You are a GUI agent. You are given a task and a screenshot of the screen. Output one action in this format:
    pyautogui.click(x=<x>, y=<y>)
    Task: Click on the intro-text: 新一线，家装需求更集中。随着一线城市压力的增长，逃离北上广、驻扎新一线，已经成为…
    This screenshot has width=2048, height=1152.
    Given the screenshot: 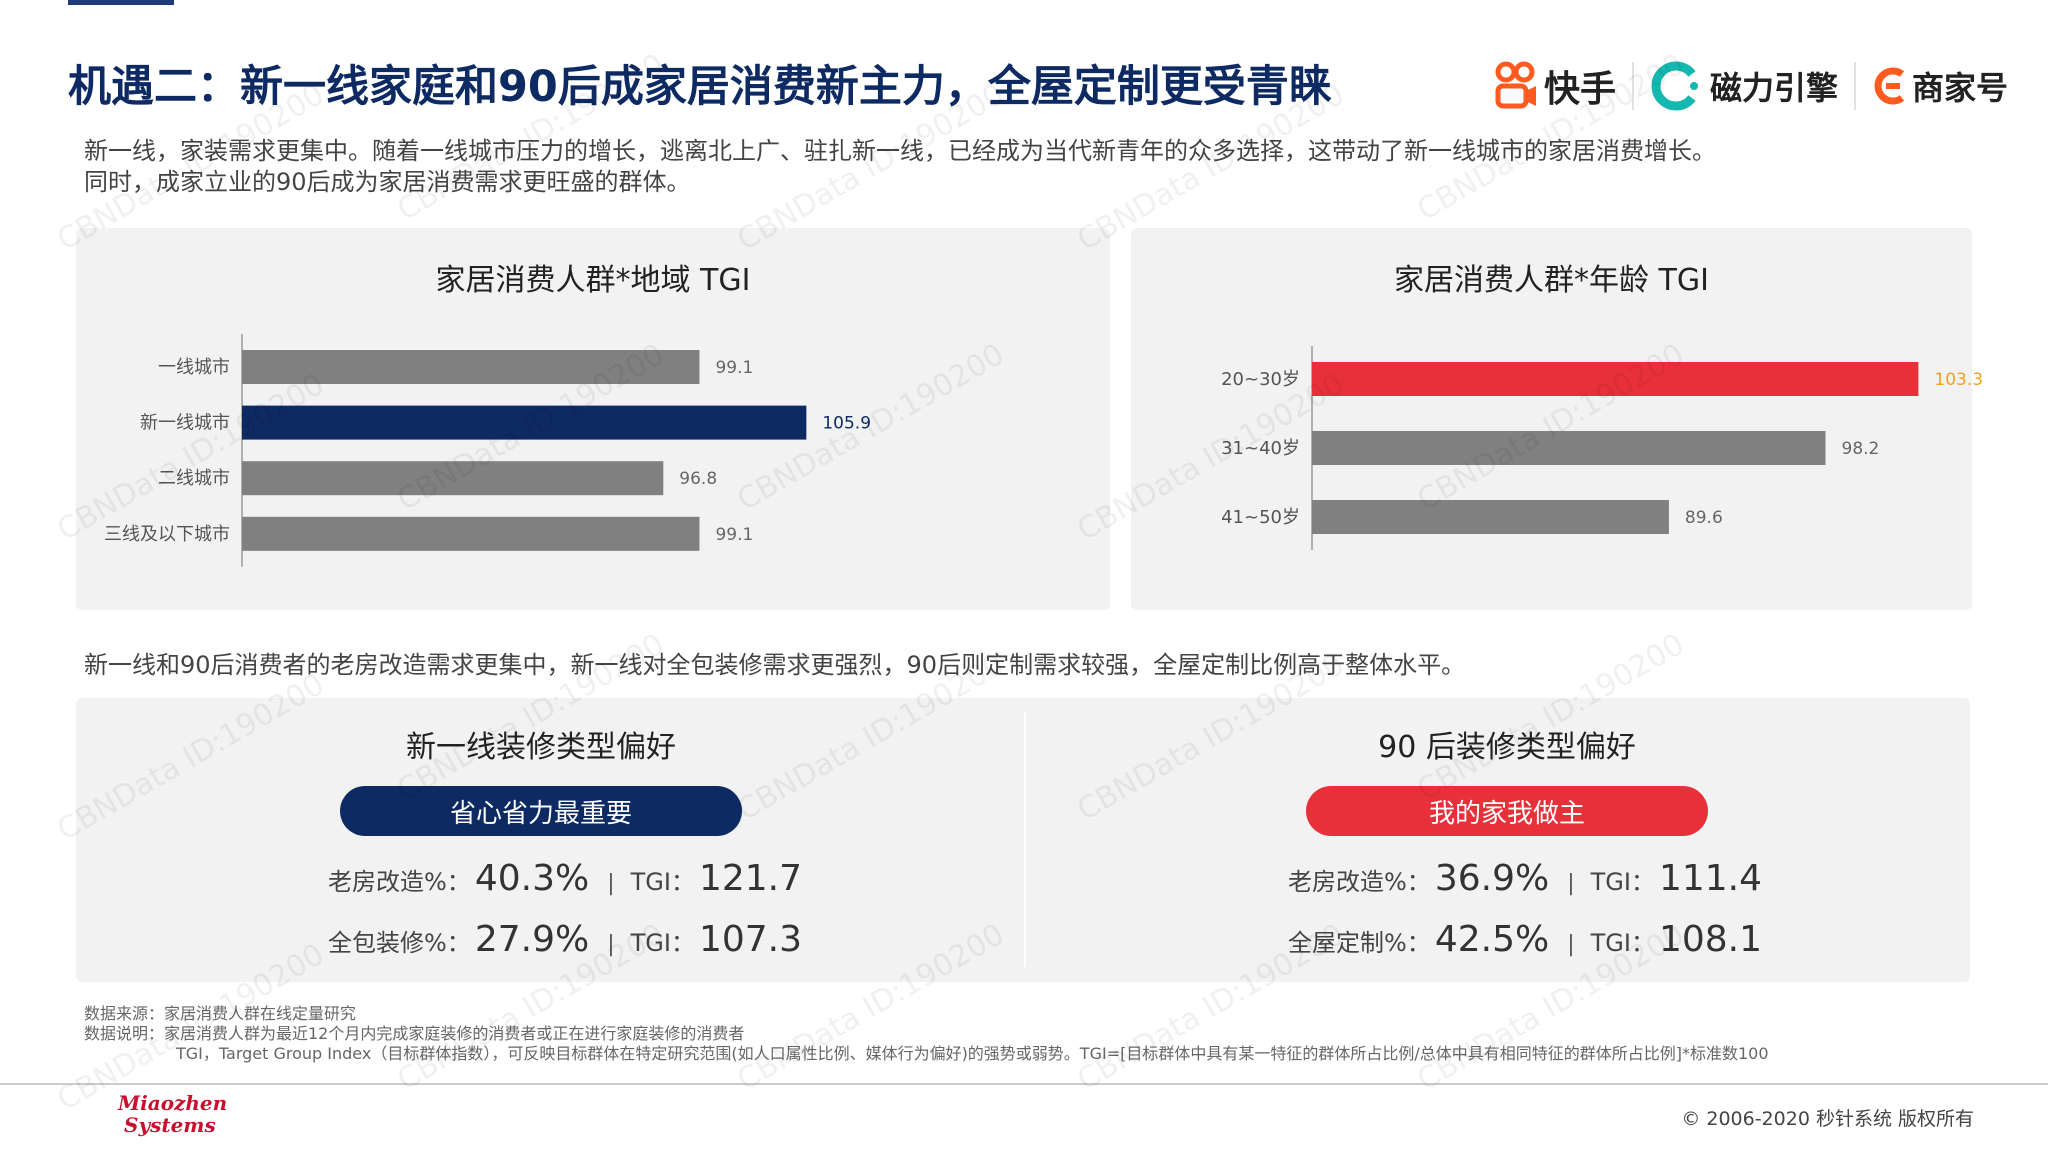 What is the action you would take?
    pyautogui.click(x=1024, y=167)
    